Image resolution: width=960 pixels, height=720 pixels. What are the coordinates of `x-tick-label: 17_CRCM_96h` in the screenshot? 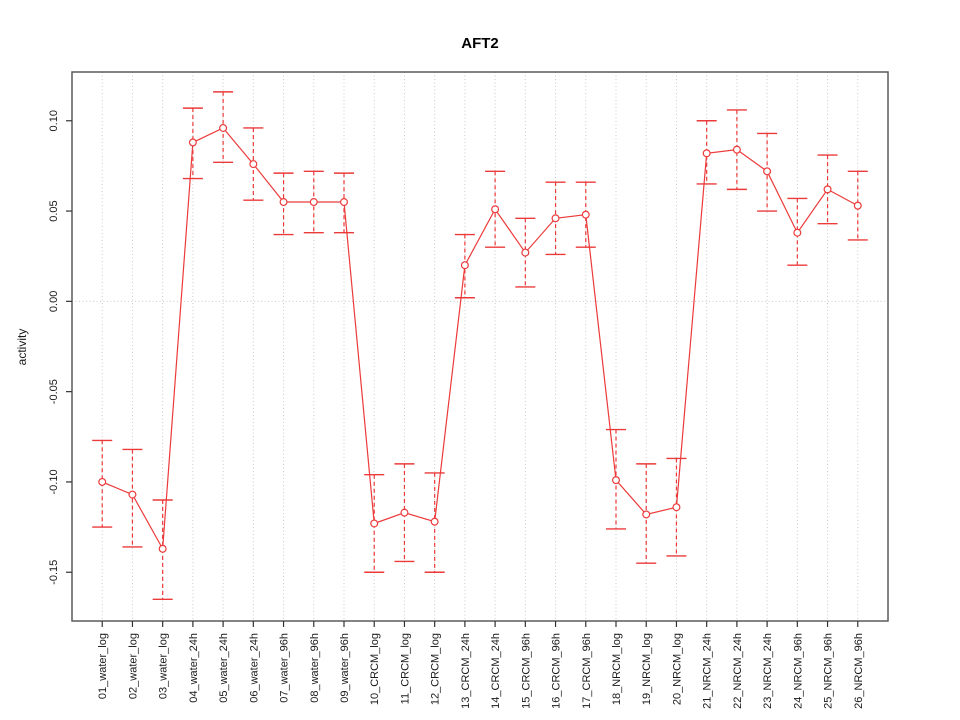 It's located at (587, 671).